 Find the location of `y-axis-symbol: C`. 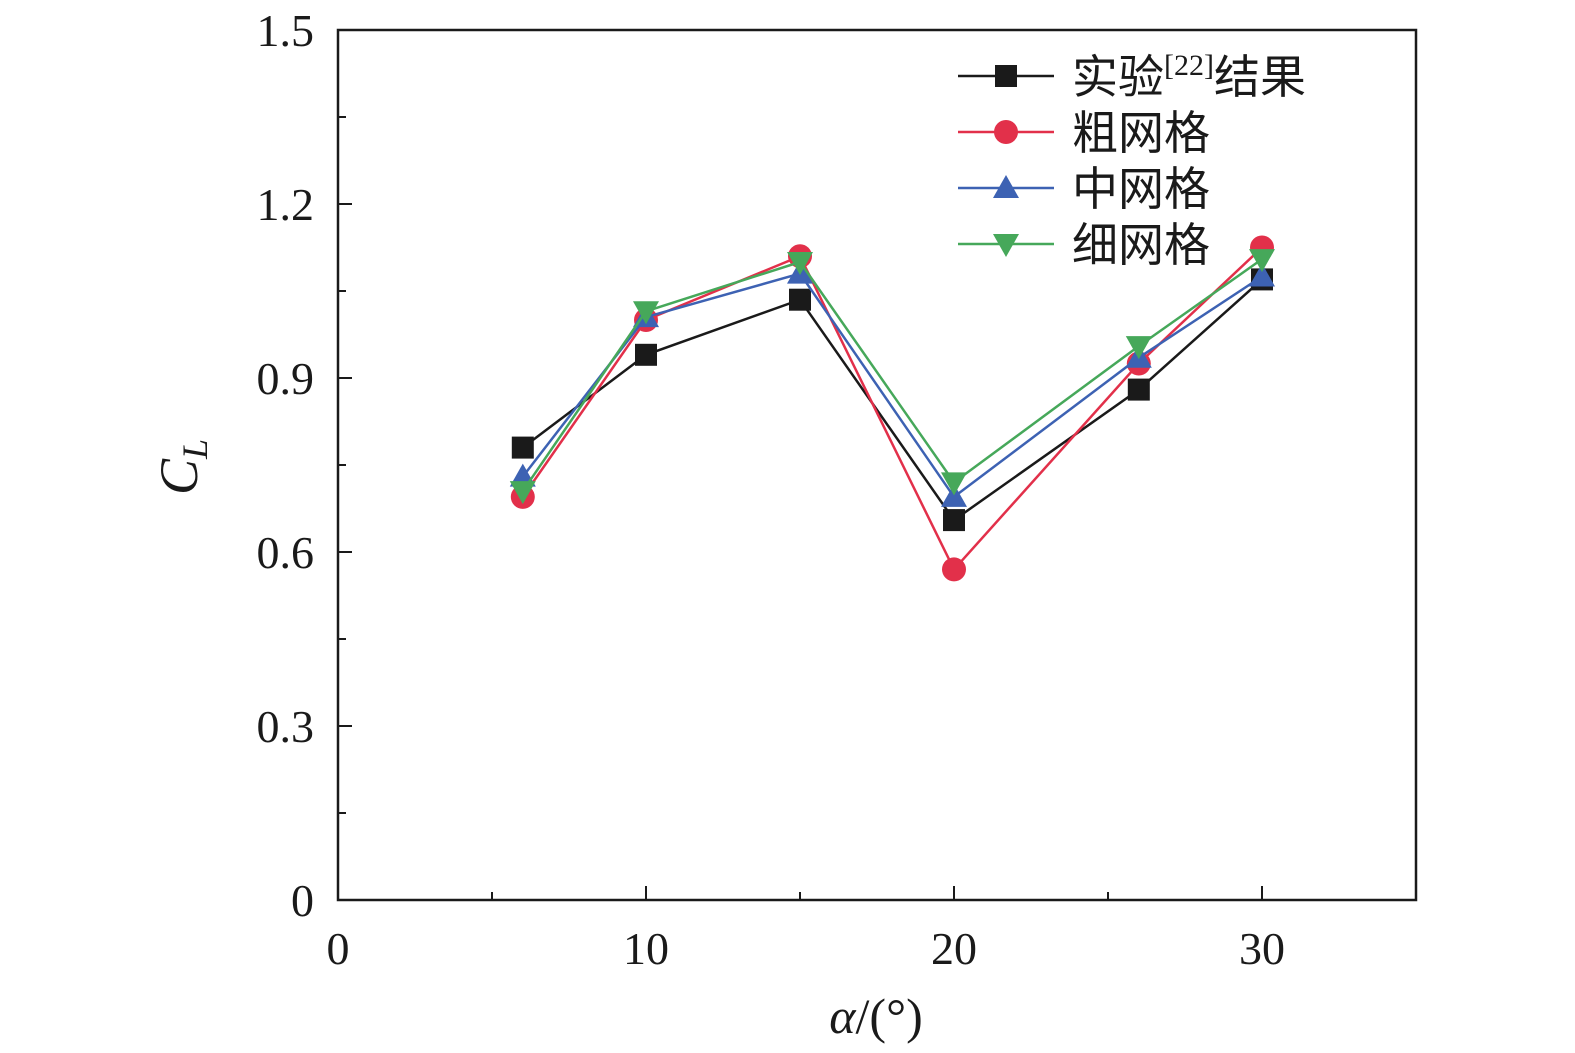

y-axis-symbol: C is located at coordinates (179, 476).